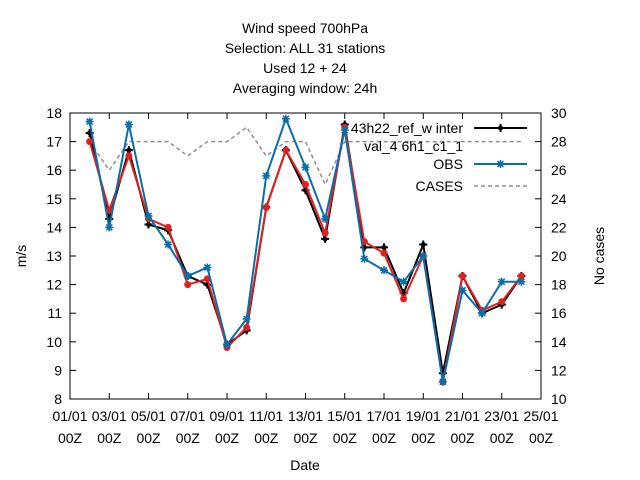 The image size is (640, 480). I want to click on y2-tick-label: 16, so click(559, 313).